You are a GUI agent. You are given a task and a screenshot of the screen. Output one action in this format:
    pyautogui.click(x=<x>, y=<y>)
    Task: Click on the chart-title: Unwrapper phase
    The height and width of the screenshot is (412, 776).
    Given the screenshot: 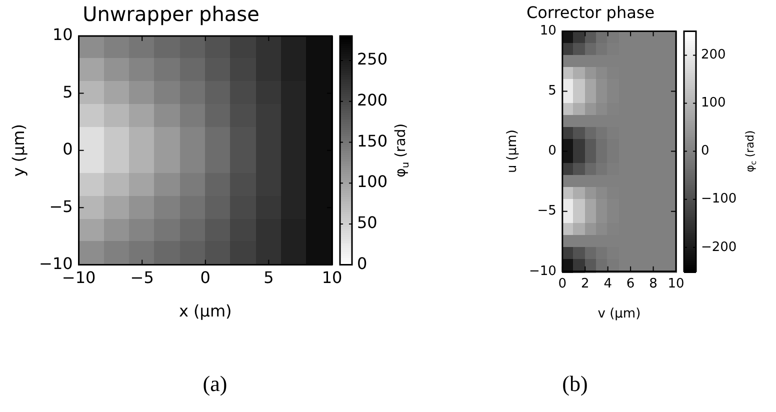 What is the action you would take?
    pyautogui.click(x=171, y=14)
    